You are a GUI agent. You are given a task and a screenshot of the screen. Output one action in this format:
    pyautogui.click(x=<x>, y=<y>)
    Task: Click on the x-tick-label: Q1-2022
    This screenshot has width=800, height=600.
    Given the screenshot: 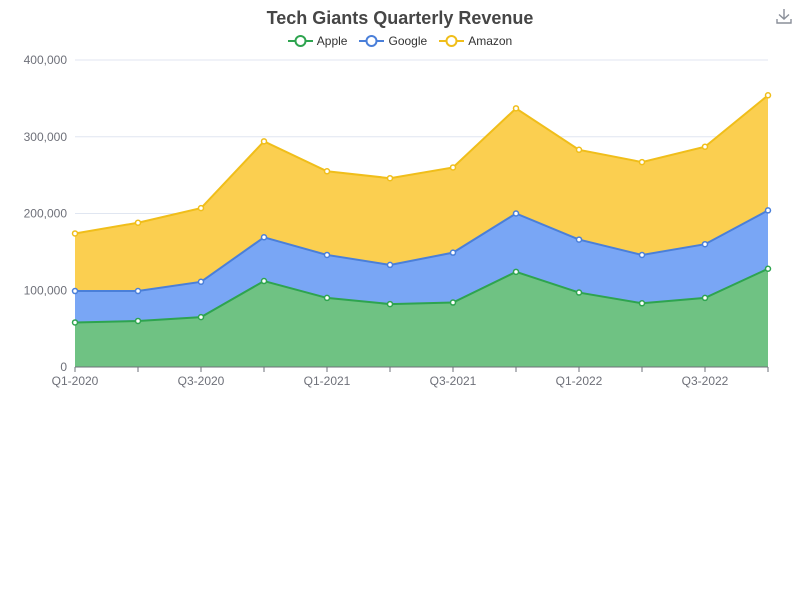 What is the action you would take?
    pyautogui.click(x=579, y=381)
    